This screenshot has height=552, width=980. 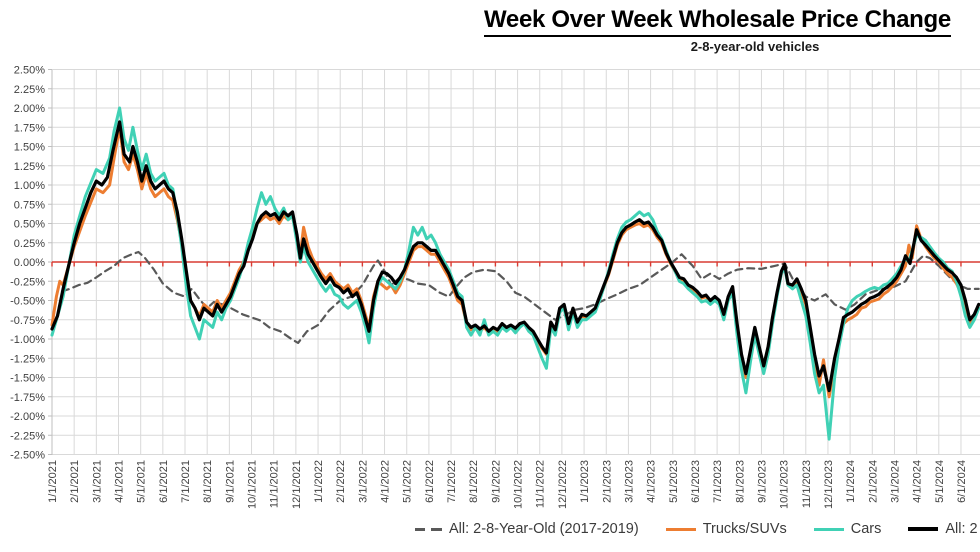 I want to click on svg-text: 5/1/2023, so click(x=674, y=481).